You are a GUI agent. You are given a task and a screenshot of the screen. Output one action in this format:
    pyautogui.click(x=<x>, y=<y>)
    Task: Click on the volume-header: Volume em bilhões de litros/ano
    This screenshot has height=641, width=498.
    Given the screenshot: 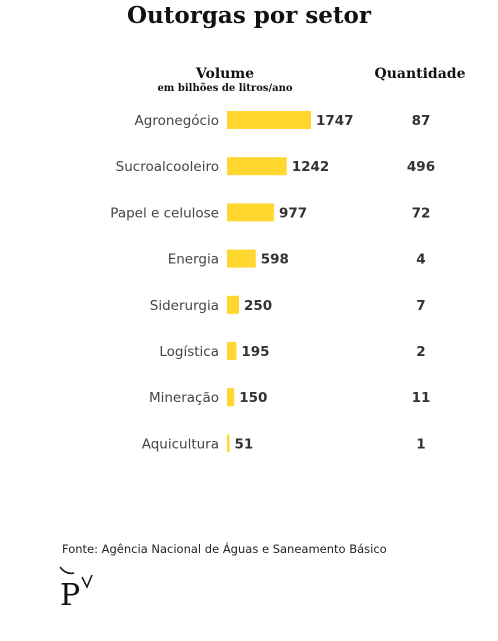 What is the action you would take?
    pyautogui.click(x=225, y=80)
    